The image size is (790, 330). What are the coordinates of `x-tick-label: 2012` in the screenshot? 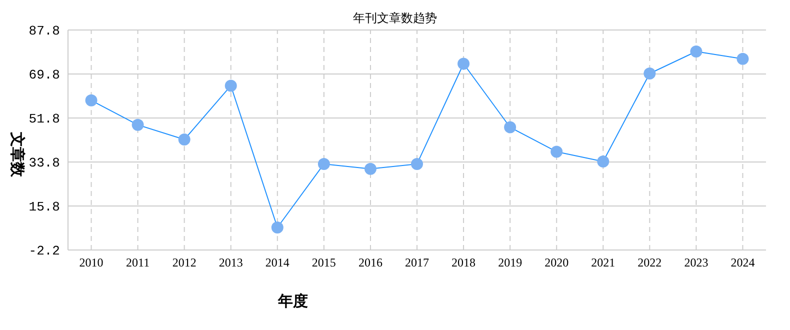 It's located at (184, 263).